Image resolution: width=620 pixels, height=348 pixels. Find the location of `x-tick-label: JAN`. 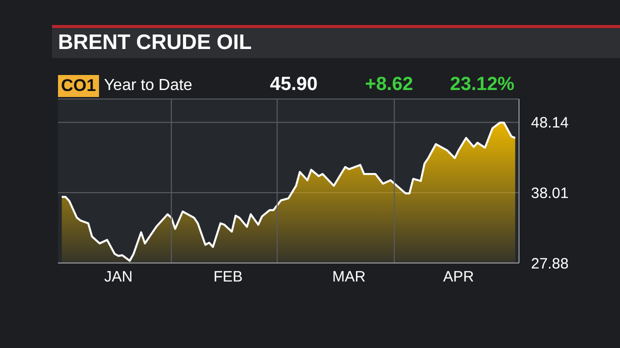

x-tick-label: JAN is located at coordinates (118, 277).